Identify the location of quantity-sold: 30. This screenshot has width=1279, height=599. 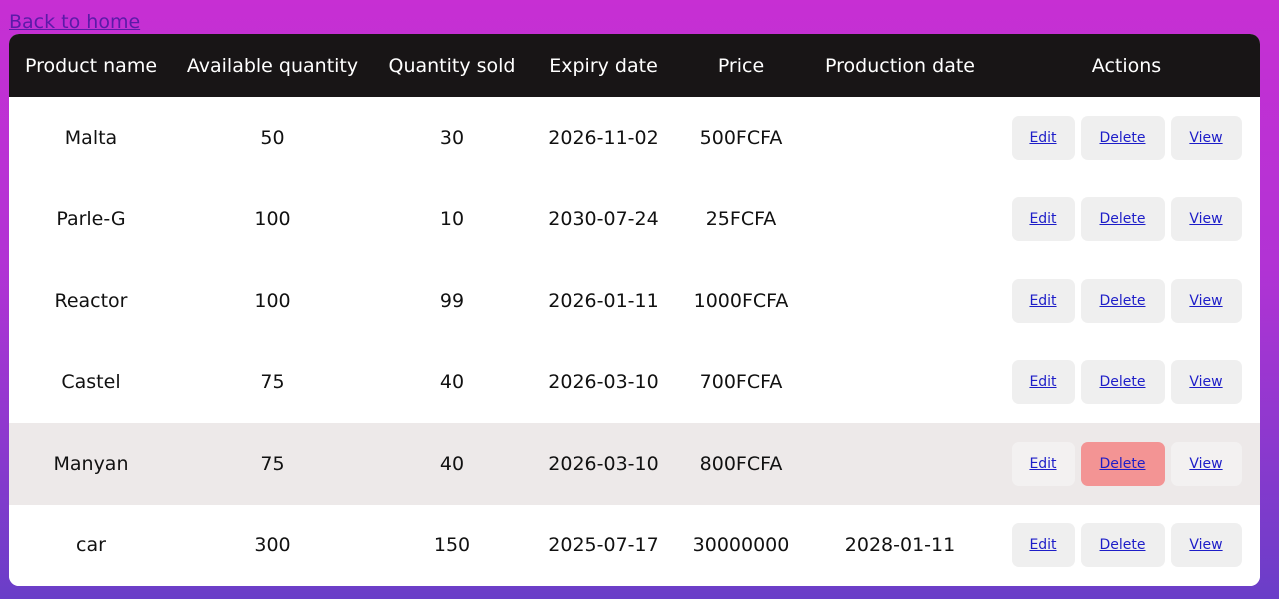
(452, 137).